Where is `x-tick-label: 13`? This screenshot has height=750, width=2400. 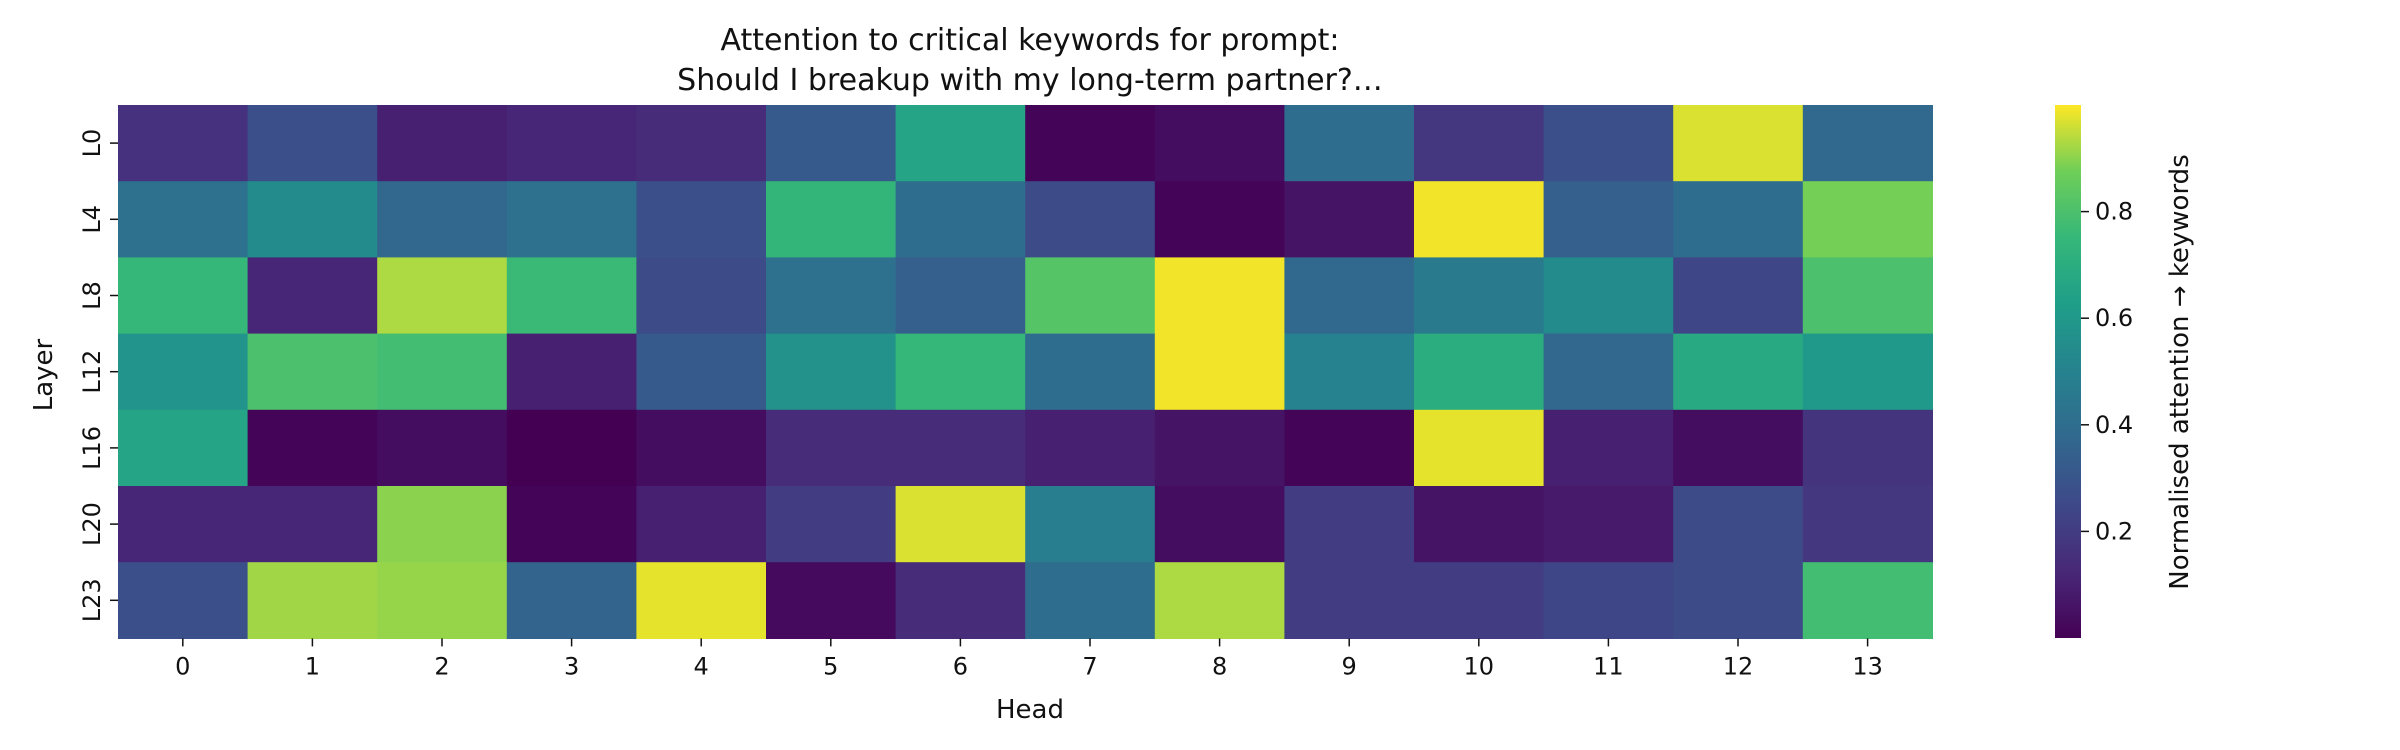
x-tick-label: 13 is located at coordinates (1867, 666).